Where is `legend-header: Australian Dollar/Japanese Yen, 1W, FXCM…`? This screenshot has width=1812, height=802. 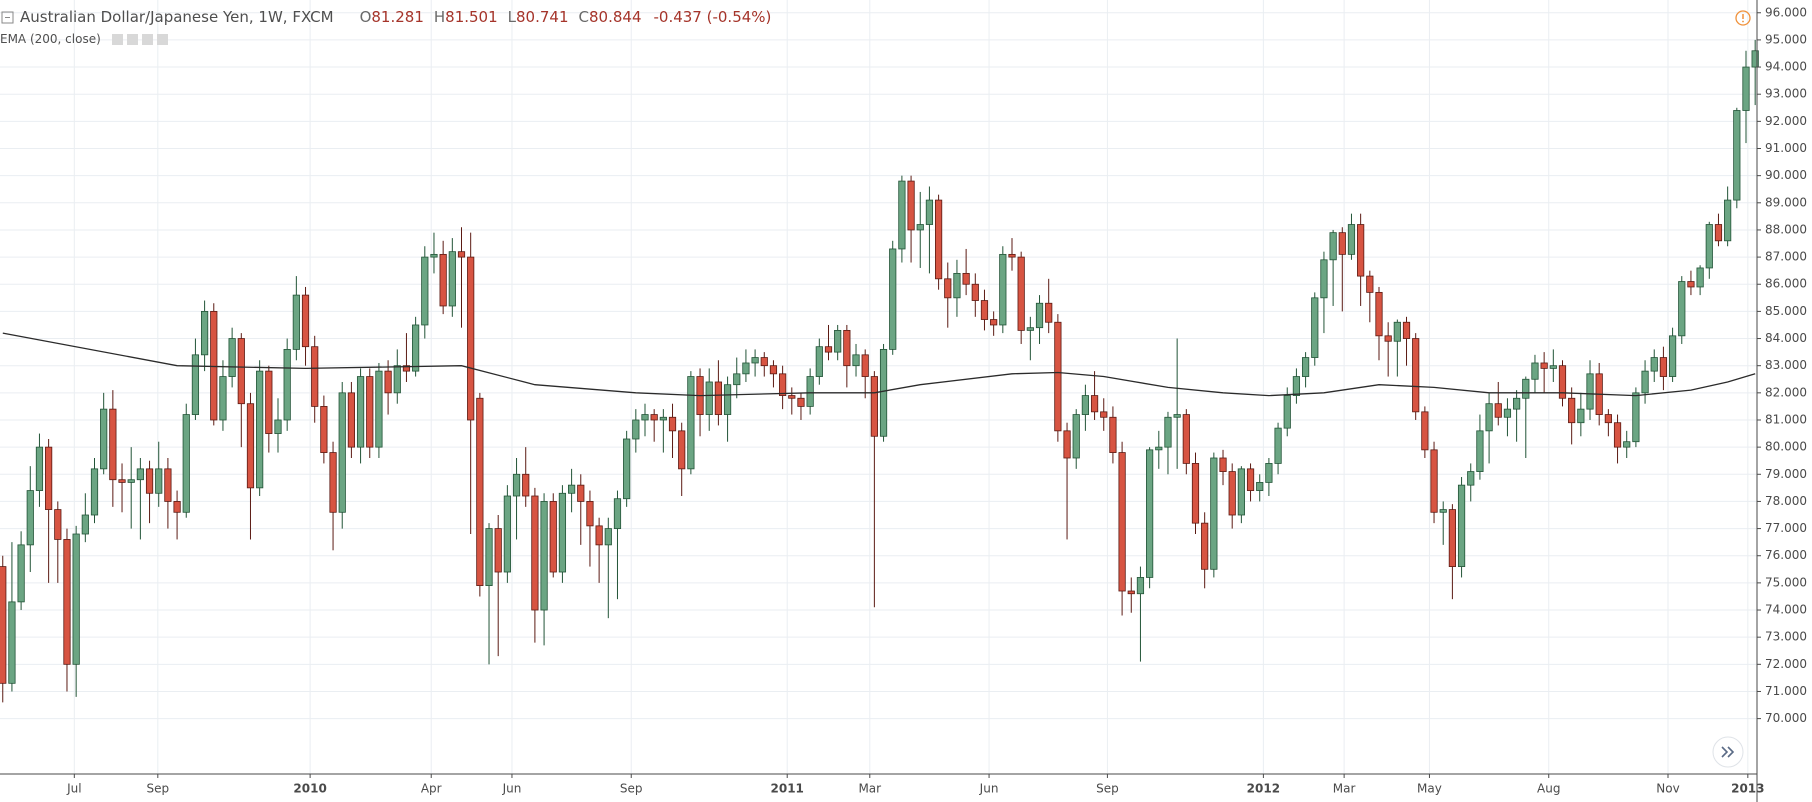 legend-header: Australian Dollar/Japanese Yen, 1W, FXCM… is located at coordinates (395, 17).